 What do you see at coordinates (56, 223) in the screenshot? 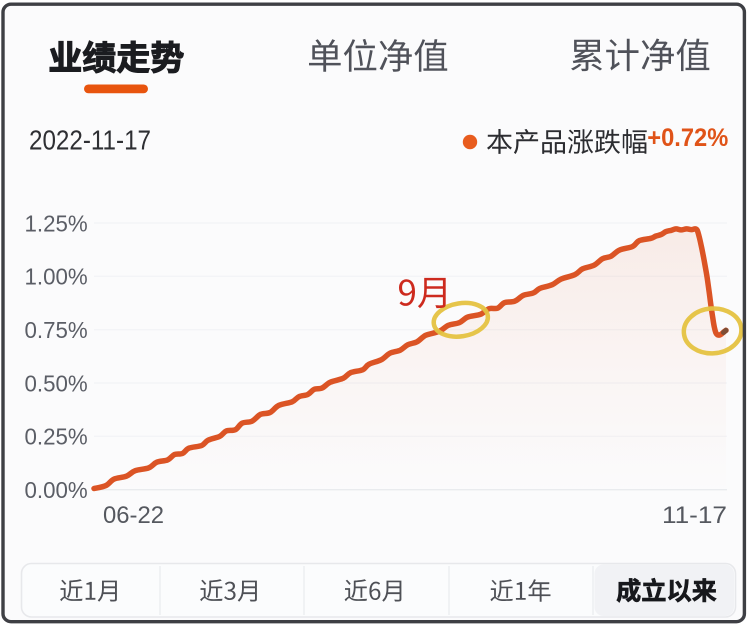
I see `svg-text: 1.25%` at bounding box center [56, 223].